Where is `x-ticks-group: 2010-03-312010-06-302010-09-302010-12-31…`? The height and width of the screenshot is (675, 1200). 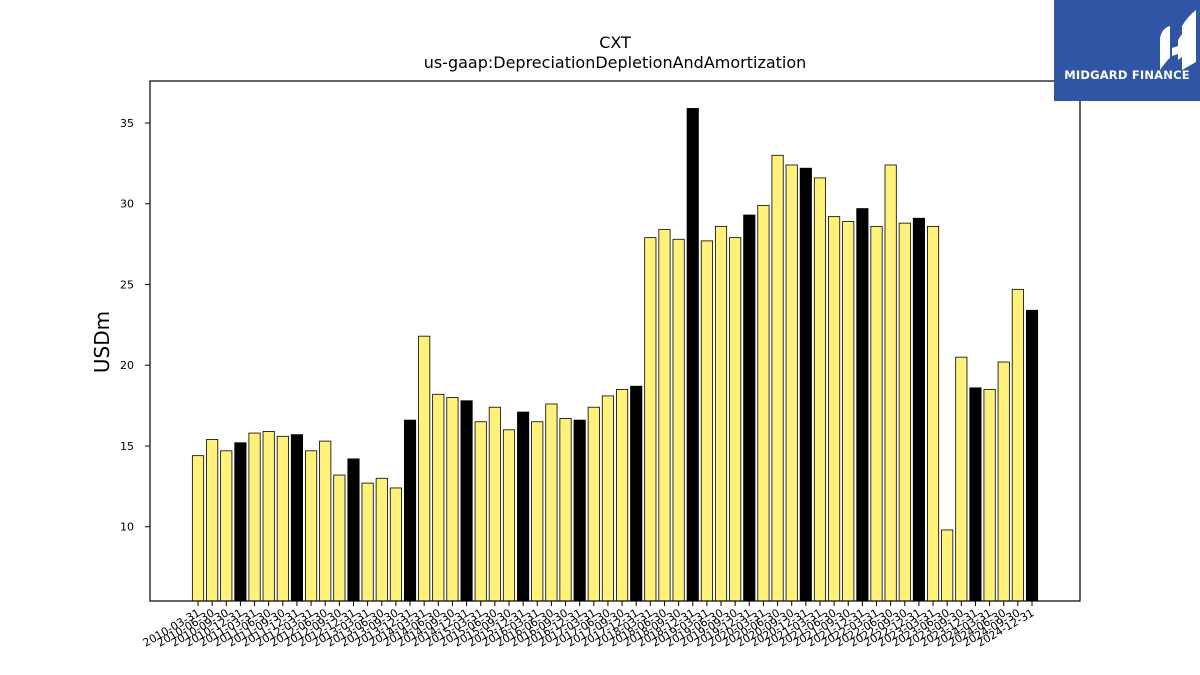 x-ticks-group: 2010-03-312010-06-302010-09-302010-12-31… is located at coordinates (589, 625).